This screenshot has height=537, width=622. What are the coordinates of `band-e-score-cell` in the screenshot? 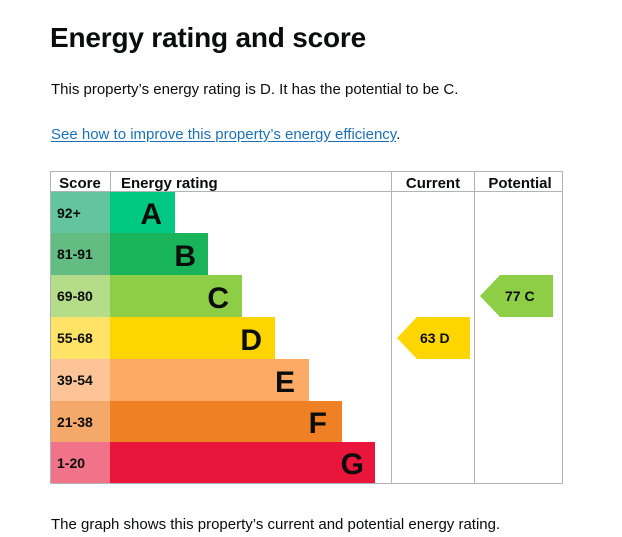 It's located at (80, 380).